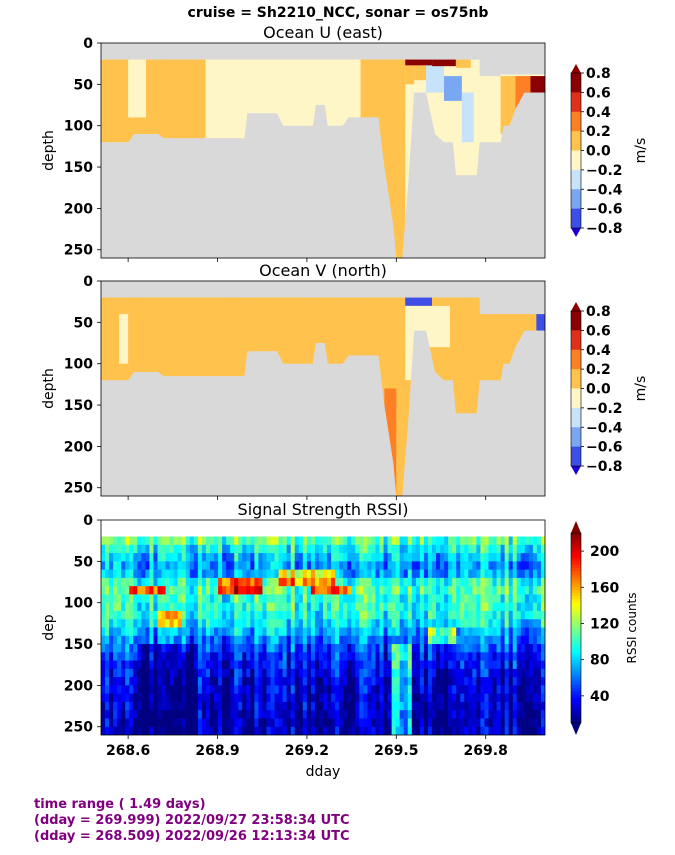  Describe the element at coordinates (369, 88) in the screenshot. I see `velocity-patch` at that location.